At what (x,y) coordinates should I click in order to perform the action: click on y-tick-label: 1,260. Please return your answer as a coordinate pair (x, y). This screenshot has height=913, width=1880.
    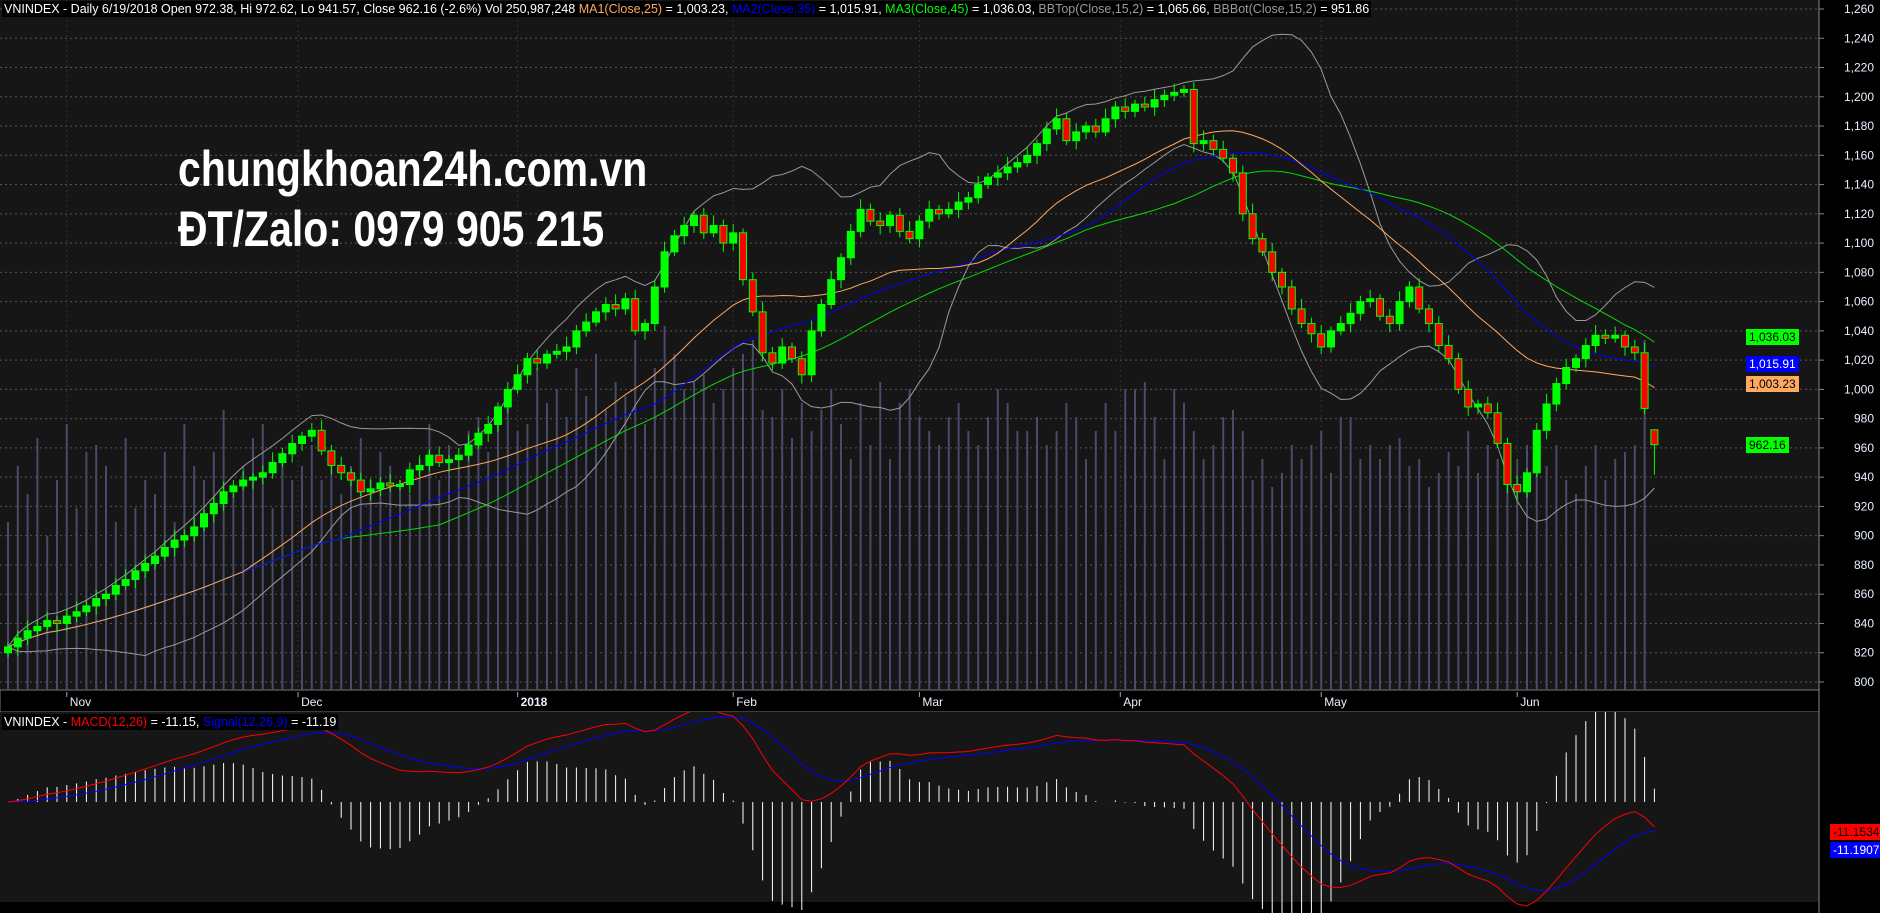
    Looking at the image, I should click on (1859, 9).